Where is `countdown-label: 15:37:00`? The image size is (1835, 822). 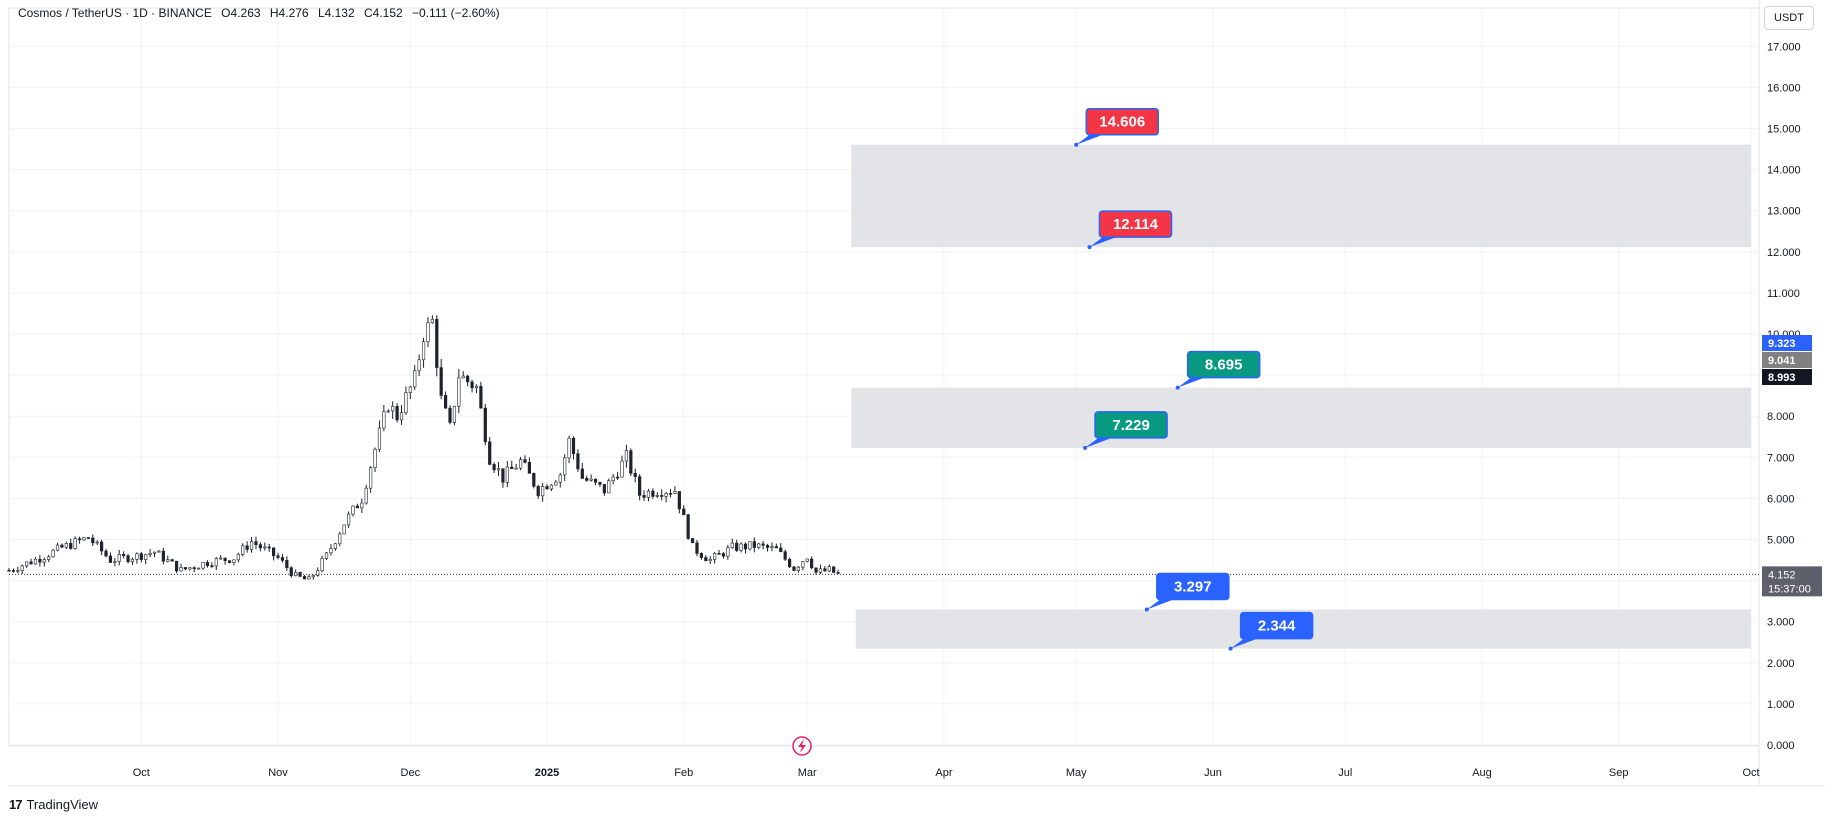
countdown-label: 15:37:00 is located at coordinates (1789, 589).